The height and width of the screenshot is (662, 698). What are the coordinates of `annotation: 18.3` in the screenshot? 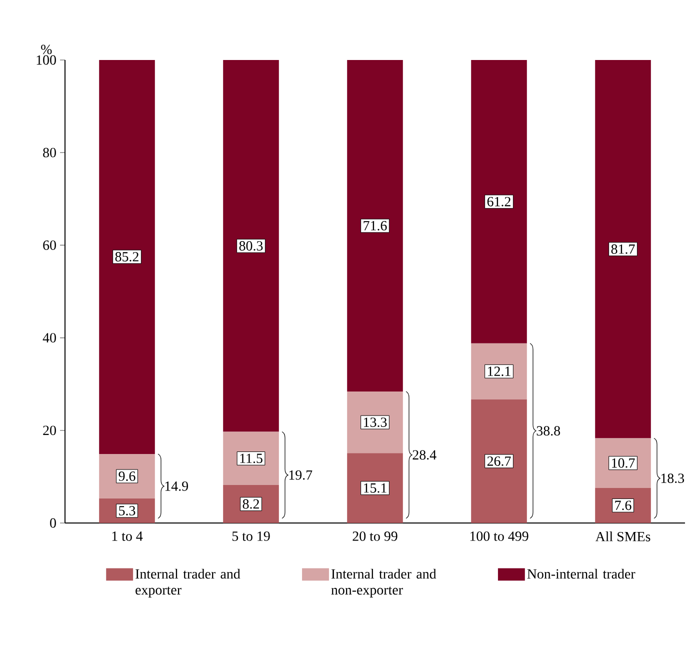 It's located at (672, 479).